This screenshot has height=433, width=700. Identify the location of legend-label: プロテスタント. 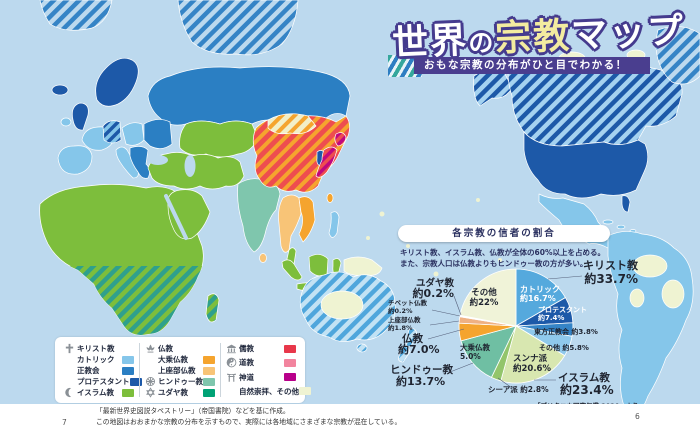
(103, 381).